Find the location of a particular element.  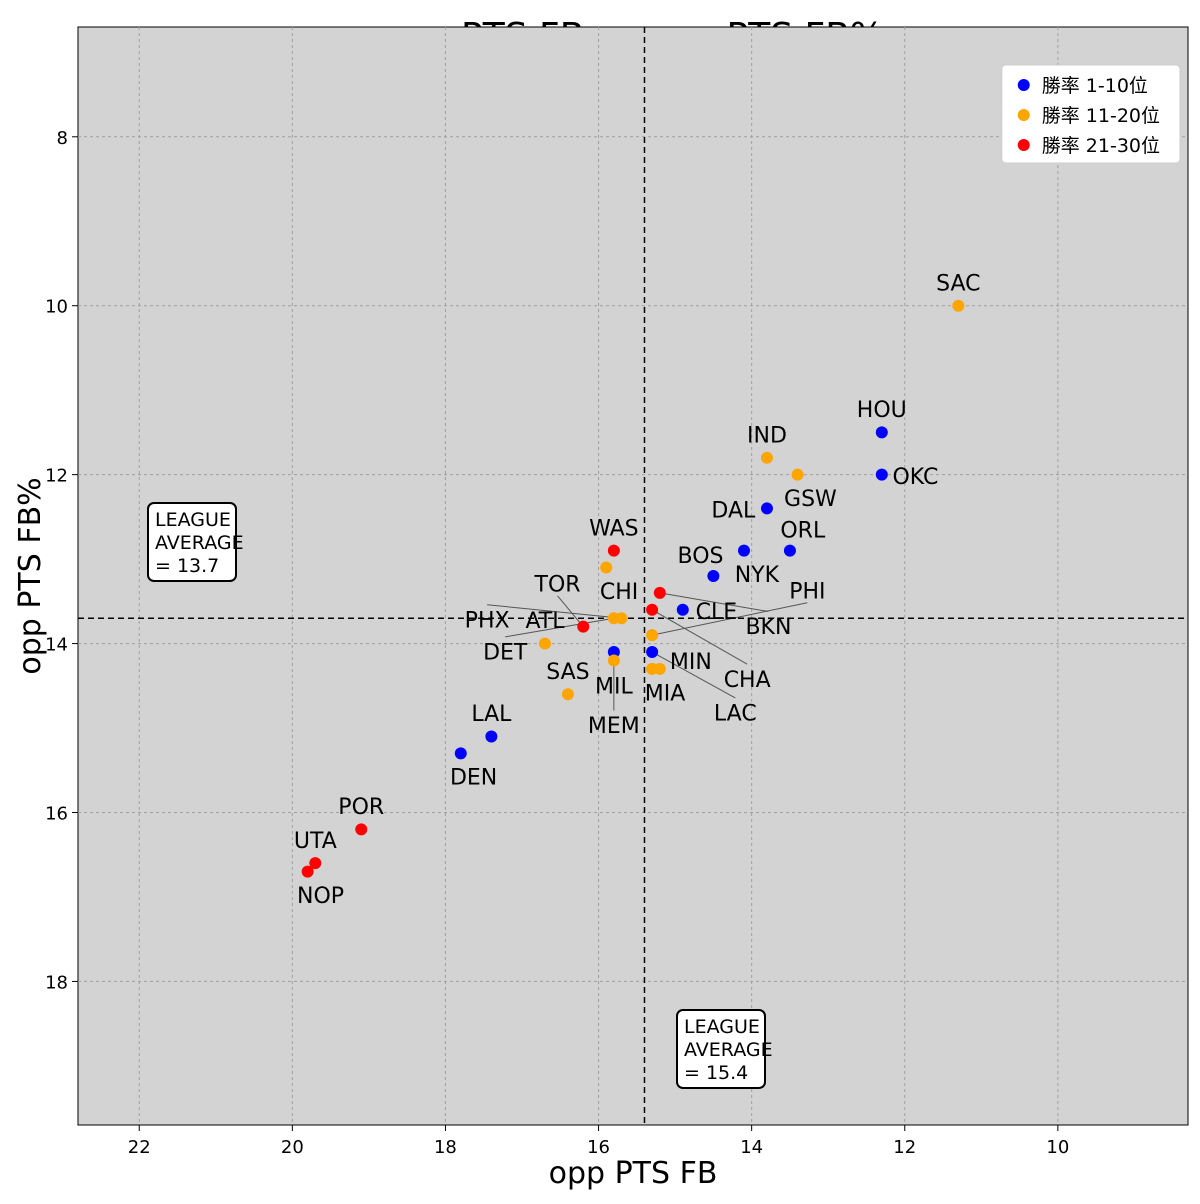

point-label-sac: SAC is located at coordinates (958, 283).